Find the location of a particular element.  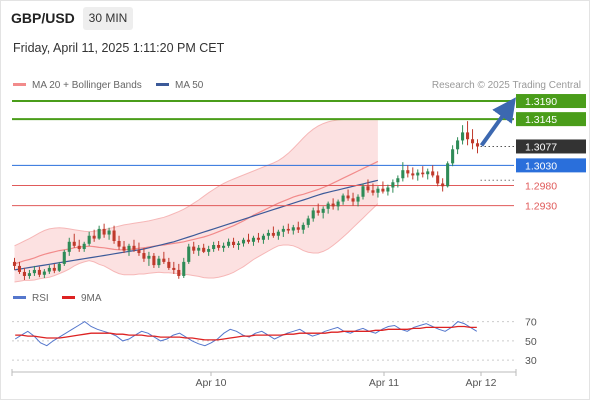

legend-label-ma50: MA 50 is located at coordinates (189, 85).